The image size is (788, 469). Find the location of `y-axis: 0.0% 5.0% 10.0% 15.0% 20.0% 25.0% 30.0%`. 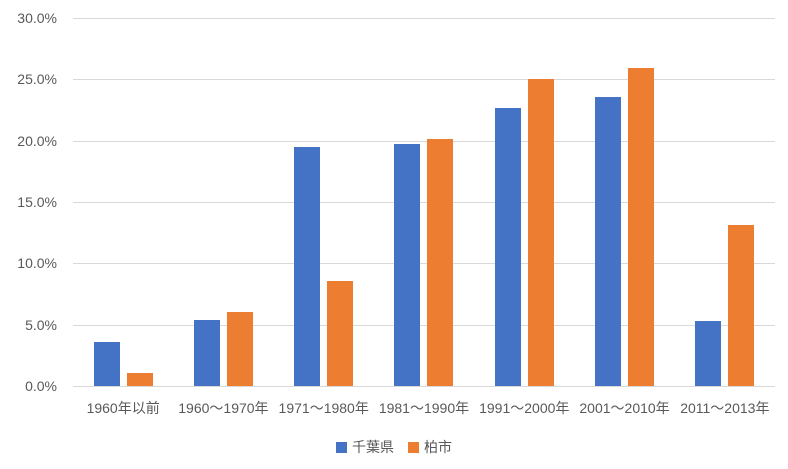

y-axis: 0.0% 5.0% 10.0% 15.0% 20.0% 25.0% 30.0% is located at coordinates (28, 202).